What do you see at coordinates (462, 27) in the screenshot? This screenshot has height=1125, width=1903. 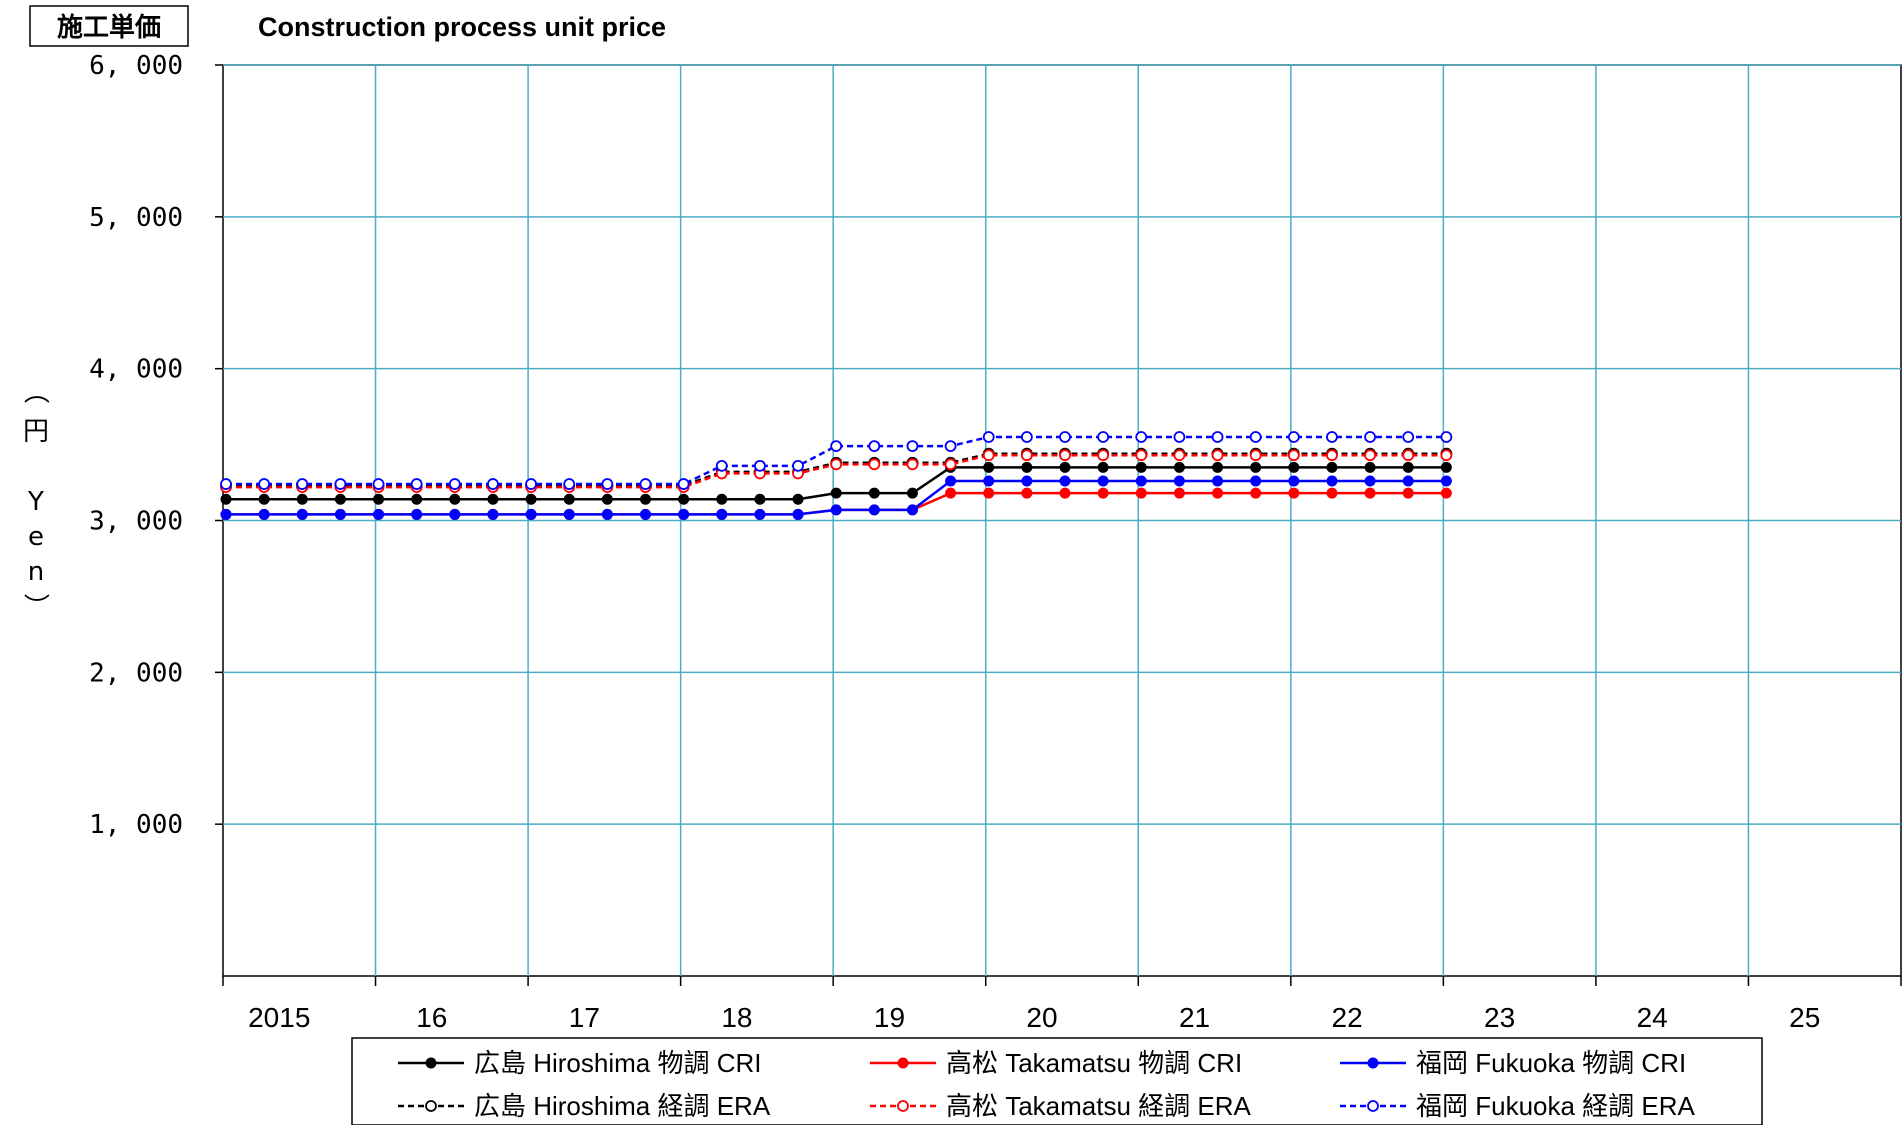 I see `chart-title: Construction process unit price` at bounding box center [462, 27].